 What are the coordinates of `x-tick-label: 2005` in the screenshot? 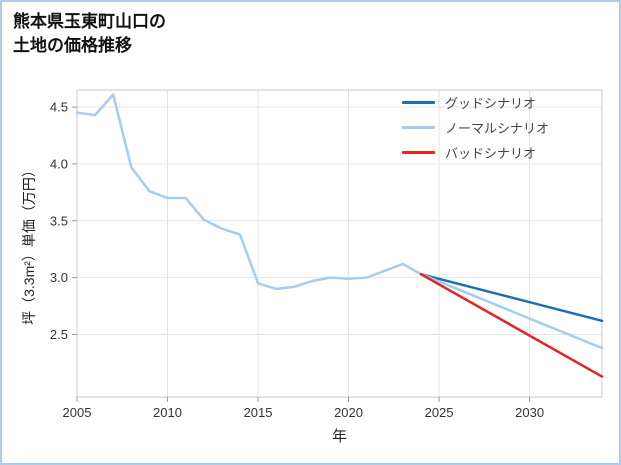 It's located at (77, 412).